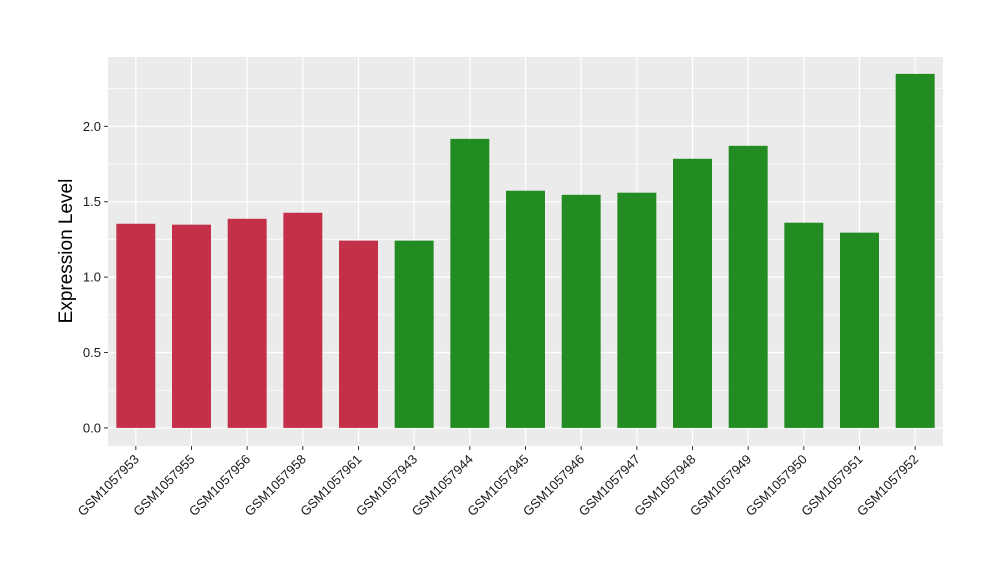 The width and height of the screenshot is (1000, 580). I want to click on bar-GSM1057944, so click(470, 283).